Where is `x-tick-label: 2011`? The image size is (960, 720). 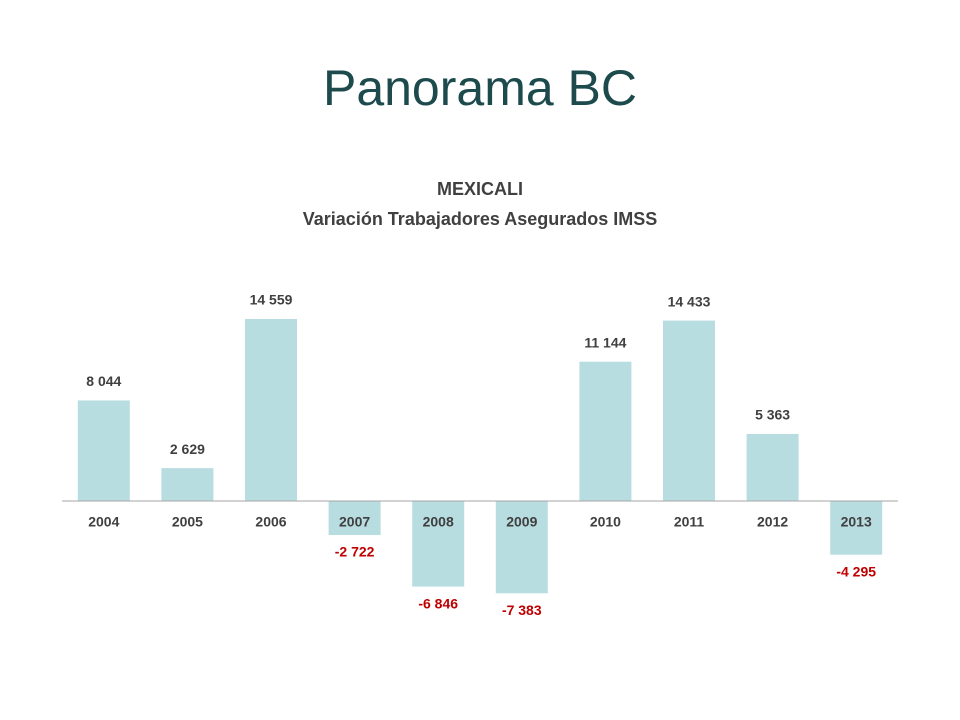 x-tick-label: 2011 is located at coordinates (689, 522).